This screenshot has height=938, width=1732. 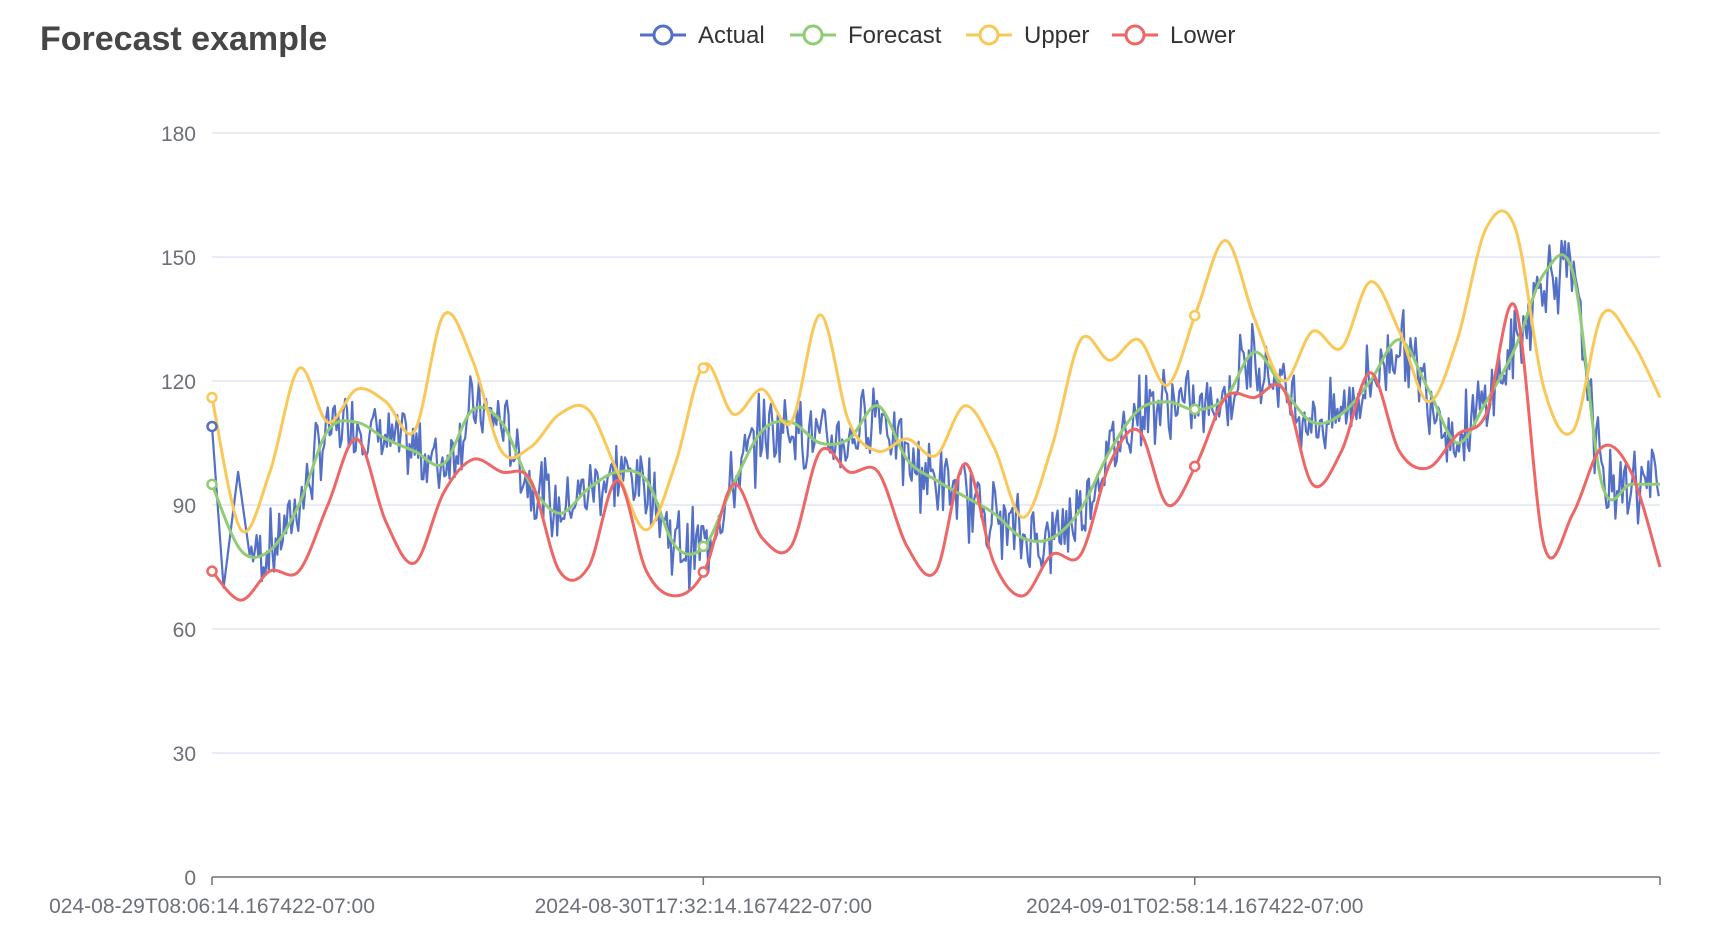 What do you see at coordinates (190, 878) in the screenshot?
I see `y-tick-label-0: 0` at bounding box center [190, 878].